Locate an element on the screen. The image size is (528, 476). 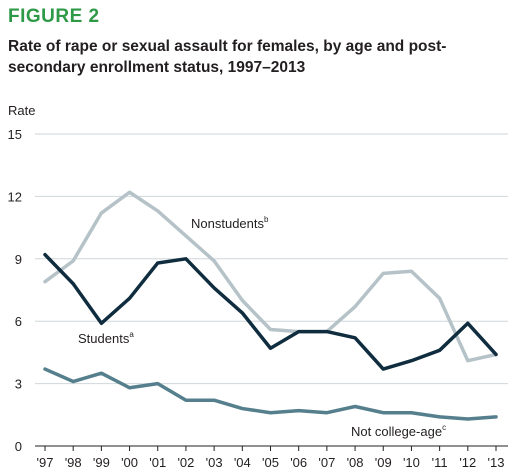
x-tick-label: '13 is located at coordinates (496, 462).